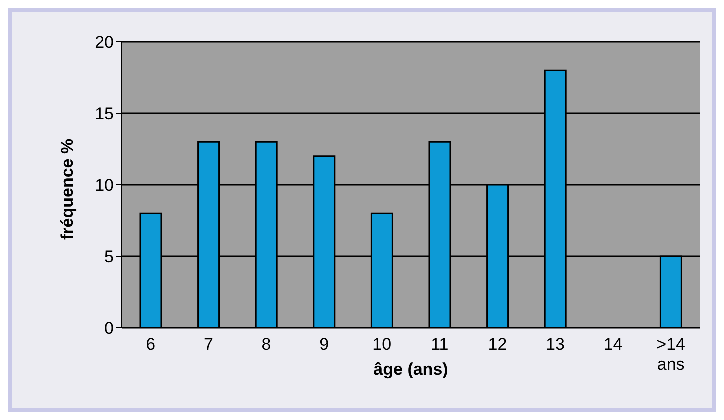  What do you see at coordinates (109, 257) in the screenshot?
I see `y-tick-label: 5` at bounding box center [109, 257].